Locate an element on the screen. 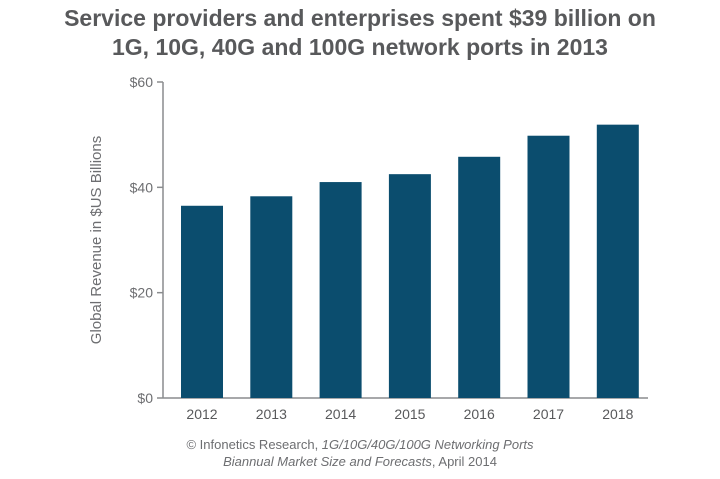 This screenshot has height=479, width=720. x-axis: 2012 2013 2014 2015 2016 2017 2018 is located at coordinates (409, 414).